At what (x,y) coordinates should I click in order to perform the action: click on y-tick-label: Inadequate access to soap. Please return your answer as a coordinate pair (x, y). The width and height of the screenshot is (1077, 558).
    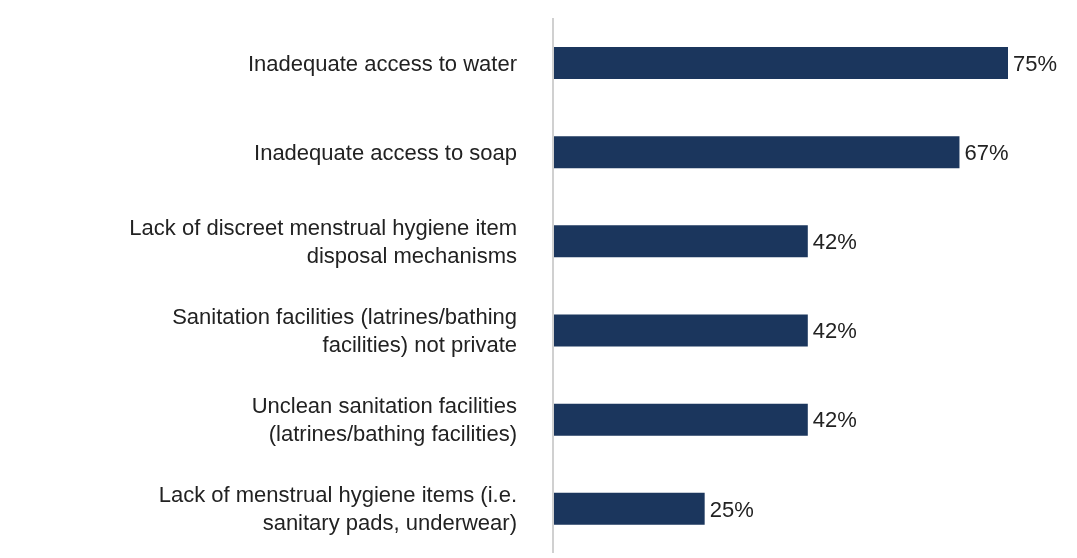
    Looking at the image, I should click on (385, 152).